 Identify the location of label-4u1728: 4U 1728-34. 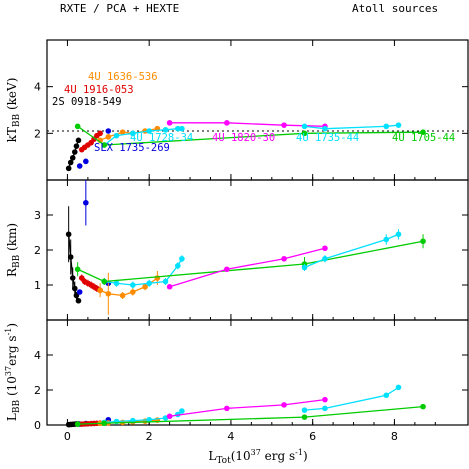
(161, 138).